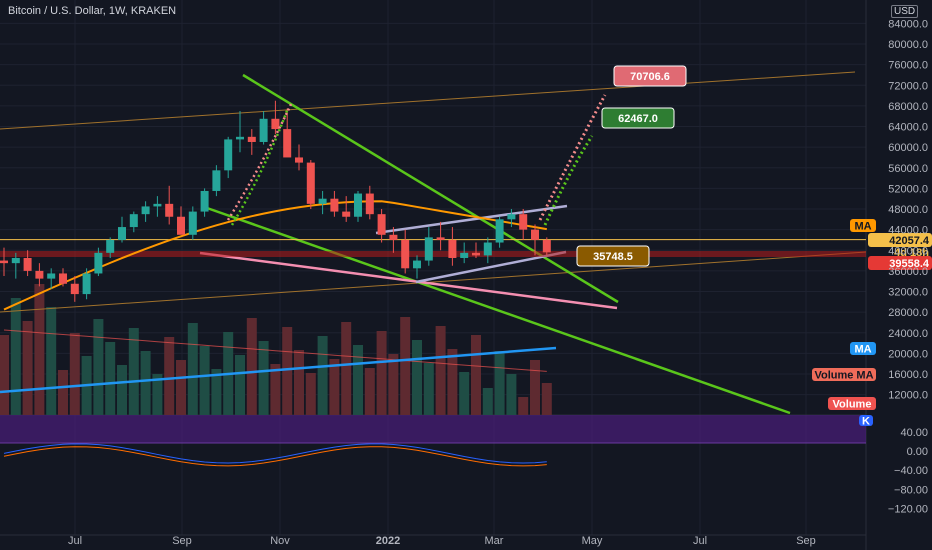 Image resolution: width=932 pixels, height=550 pixels. I want to click on price-tick-label: 80000.0, so click(908, 45).